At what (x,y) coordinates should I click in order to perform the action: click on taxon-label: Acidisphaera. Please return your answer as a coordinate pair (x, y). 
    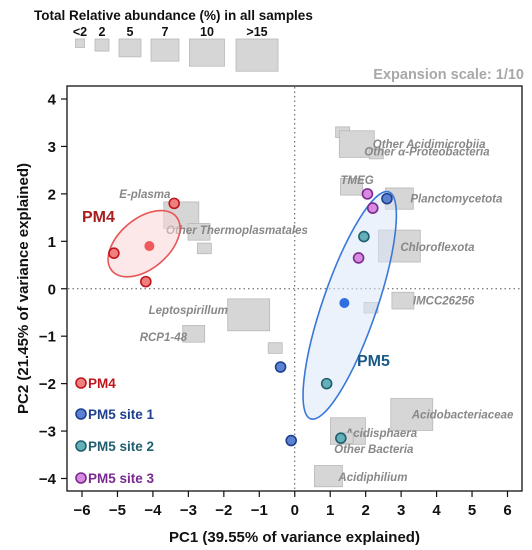
    Looking at the image, I should click on (381, 434).